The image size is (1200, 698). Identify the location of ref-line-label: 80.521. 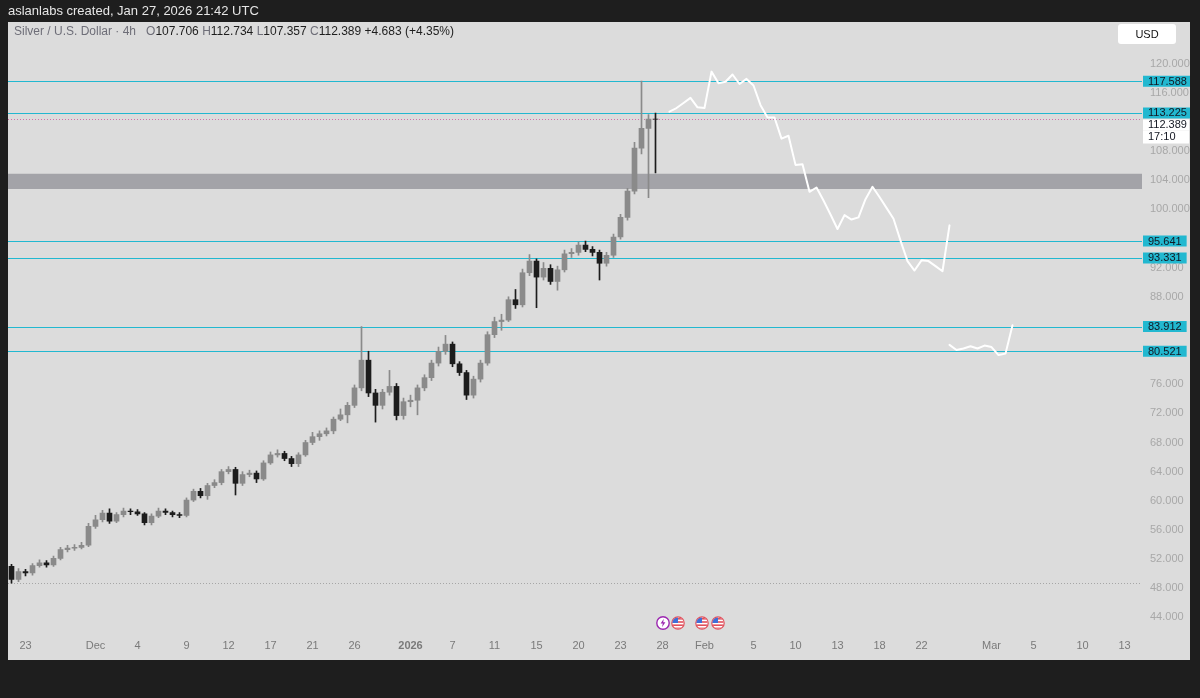
(1165, 350).